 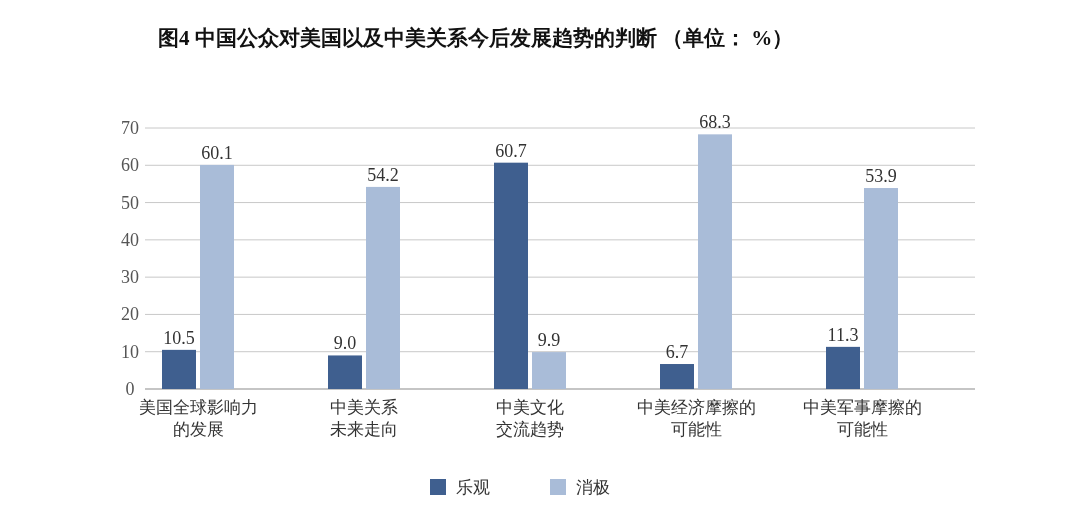 What do you see at coordinates (696, 418) in the screenshot?
I see `x-tick-label: 中美经济摩擦的可能性` at bounding box center [696, 418].